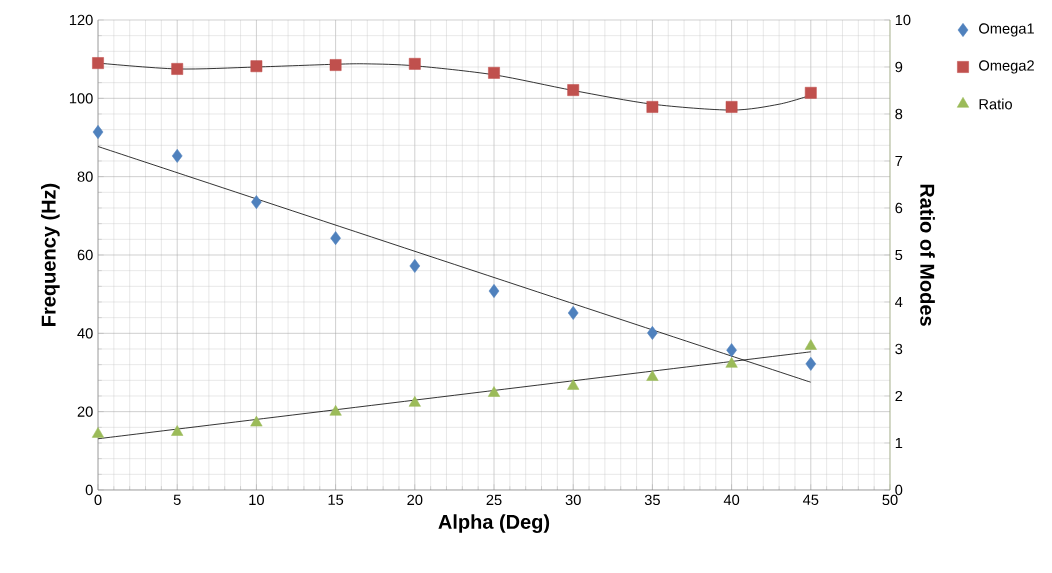 The width and height of the screenshot is (1052, 573). Describe the element at coordinates (731, 500) in the screenshot. I see `x-tick-label: 40` at that location.